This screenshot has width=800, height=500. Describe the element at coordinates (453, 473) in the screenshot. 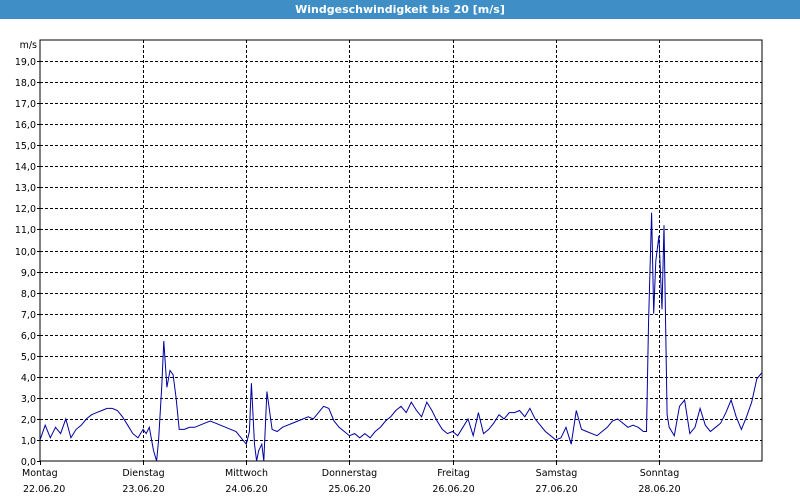

I see `x-tick-day-label: Freitag` at that location.